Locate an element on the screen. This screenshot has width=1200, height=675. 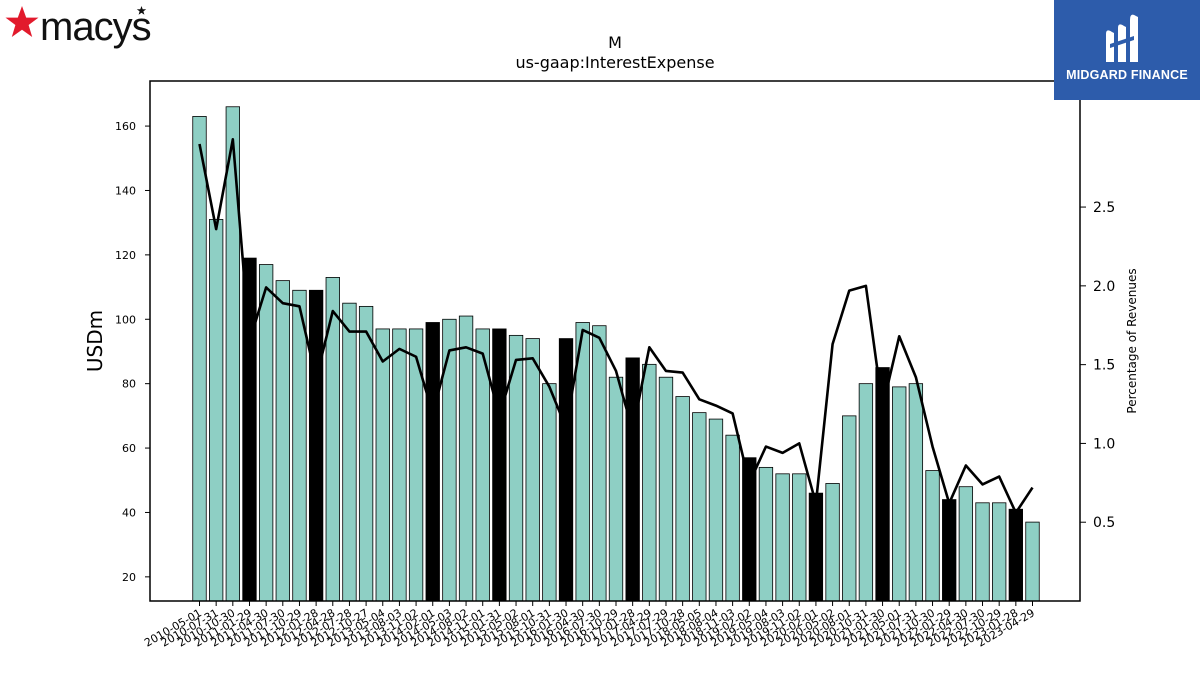
y-tick-label: 80 is located at coordinates (129, 384).